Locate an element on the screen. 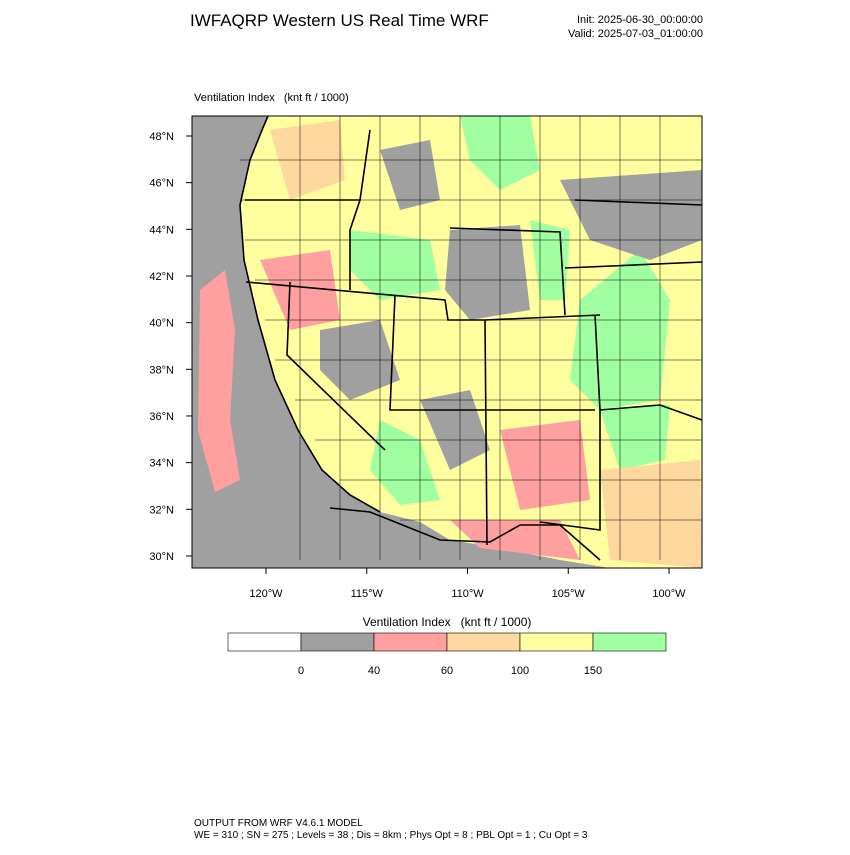  colorbar-title: Ventilation Index (knt ft / 1000) is located at coordinates (447, 622).